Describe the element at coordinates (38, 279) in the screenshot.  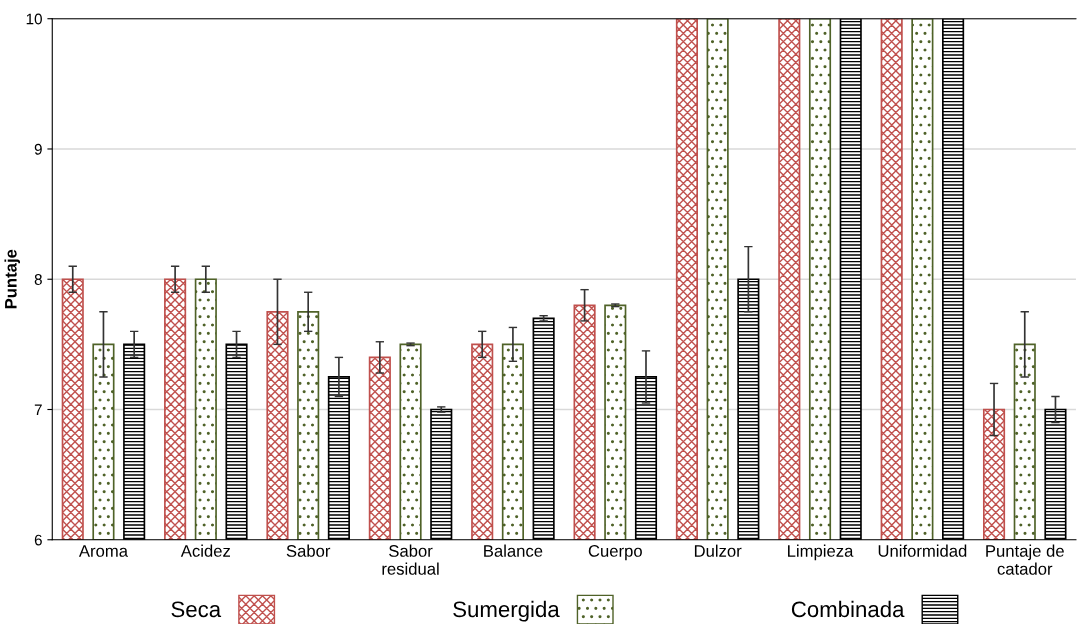
I see `y-tick-label: 8` at that location.